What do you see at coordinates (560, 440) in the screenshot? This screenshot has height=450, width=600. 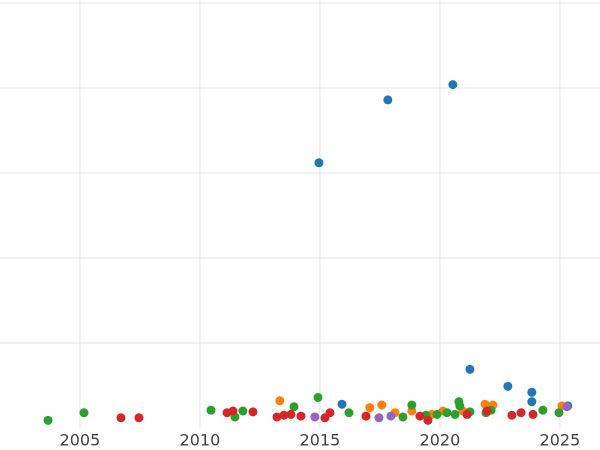 I see `x-tick-label: 2025` at bounding box center [560, 440].